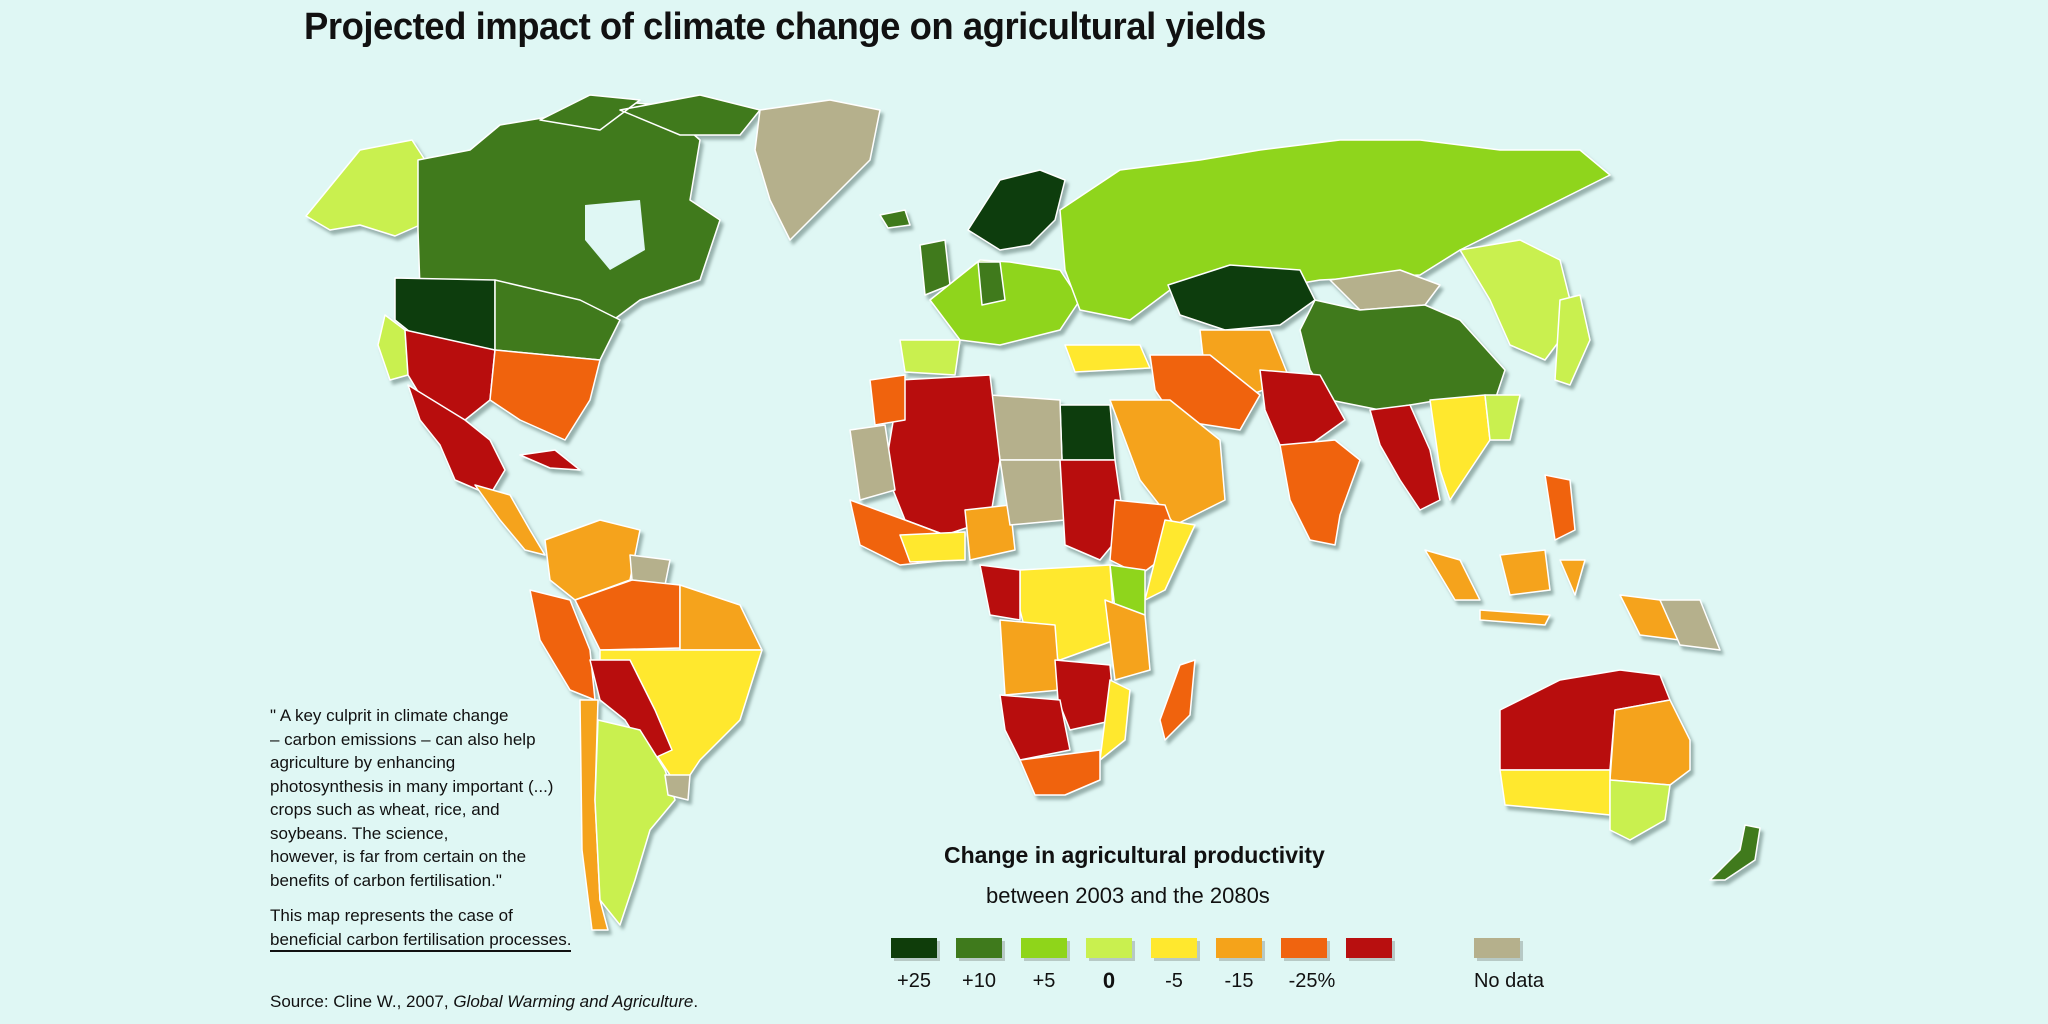 The height and width of the screenshot is (1024, 2048). What do you see at coordinates (991, 283) in the screenshot?
I see `region-germany` at bounding box center [991, 283].